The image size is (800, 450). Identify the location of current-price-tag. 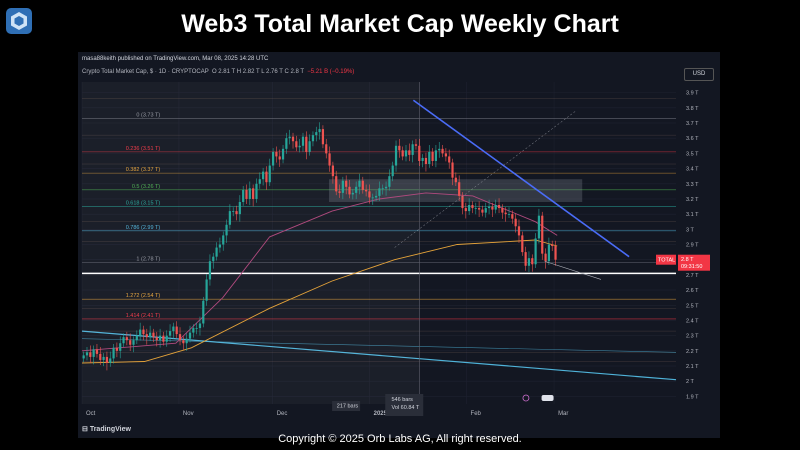
(694, 262).